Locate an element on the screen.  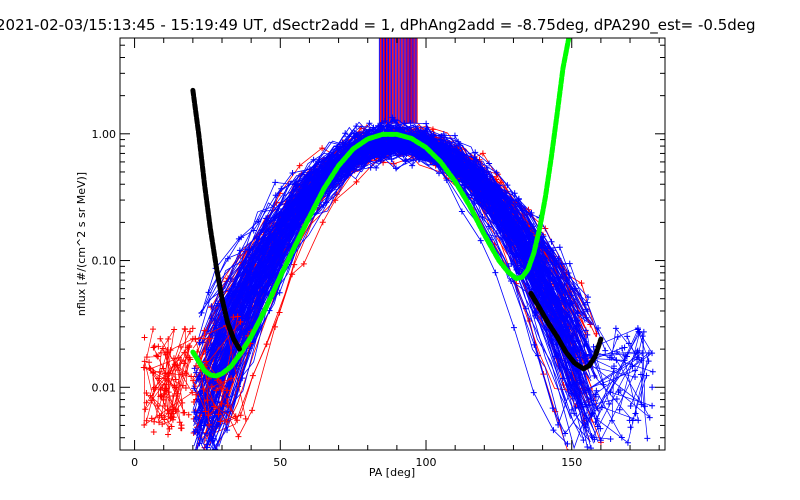
y-tick-label: 1.00 is located at coordinates (104, 134).